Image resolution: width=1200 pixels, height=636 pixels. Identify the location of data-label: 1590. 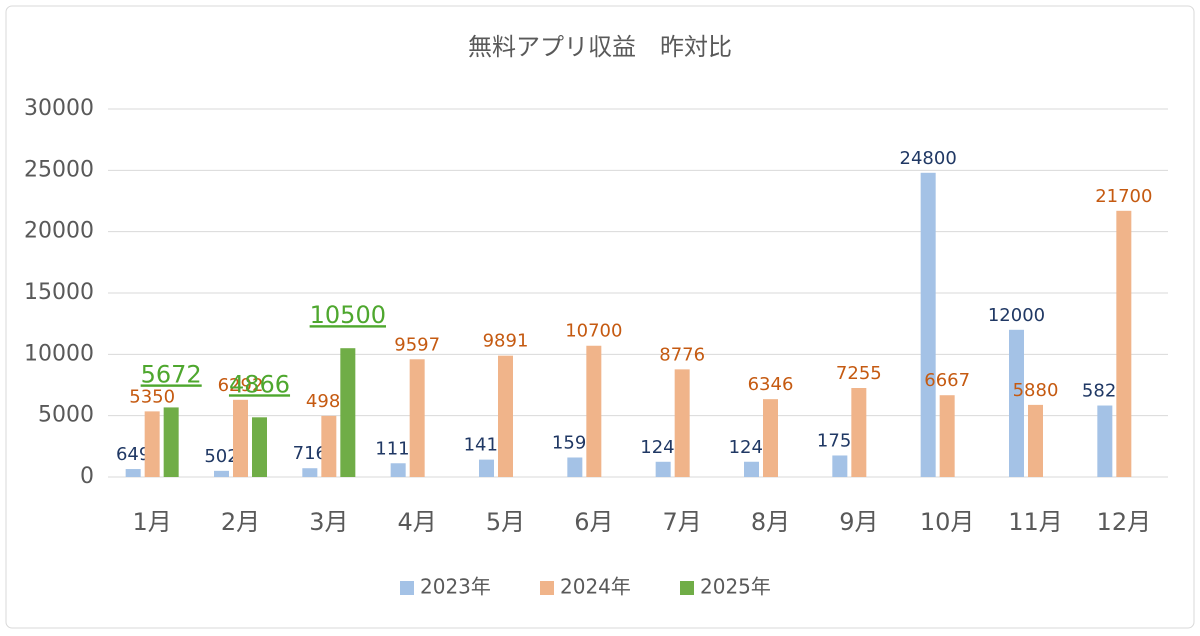
(575, 442).